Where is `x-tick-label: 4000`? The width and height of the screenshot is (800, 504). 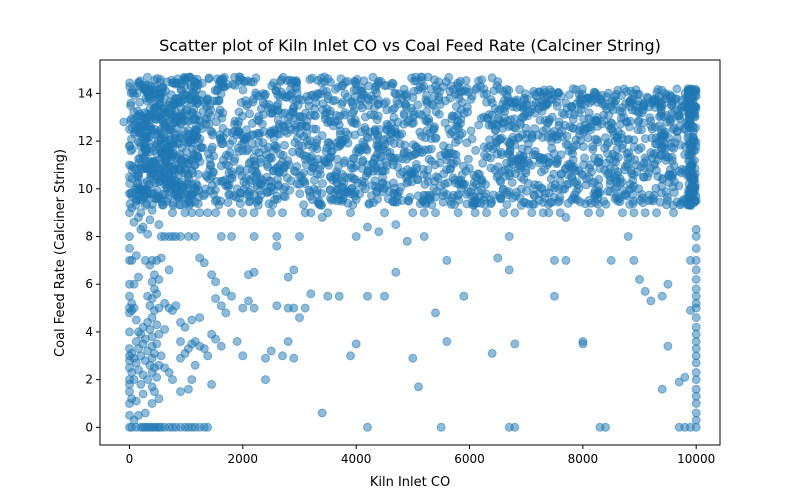 x-tick-label: 4000 is located at coordinates (356, 459).